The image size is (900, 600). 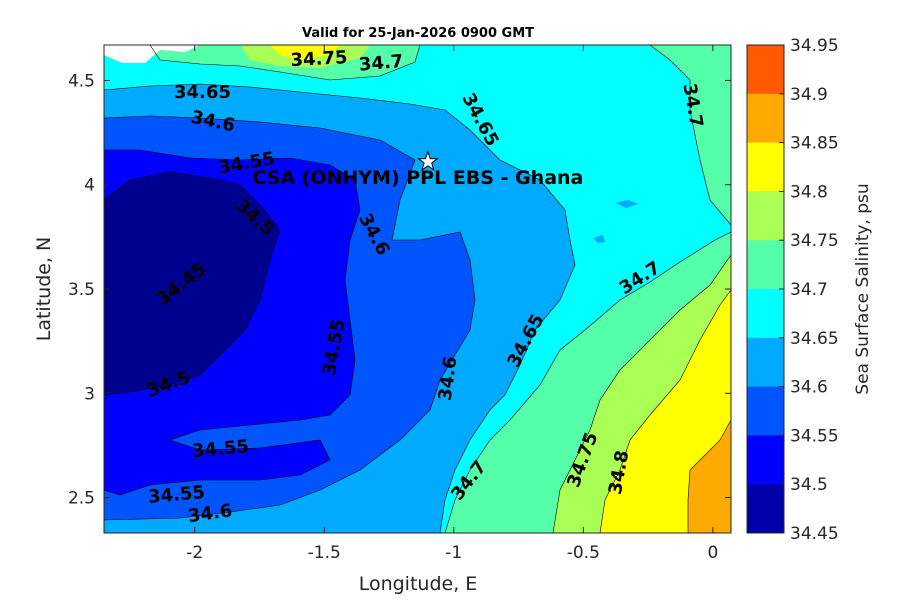 What do you see at coordinates (89, 186) in the screenshot?
I see `y-tick-label: 4` at bounding box center [89, 186].